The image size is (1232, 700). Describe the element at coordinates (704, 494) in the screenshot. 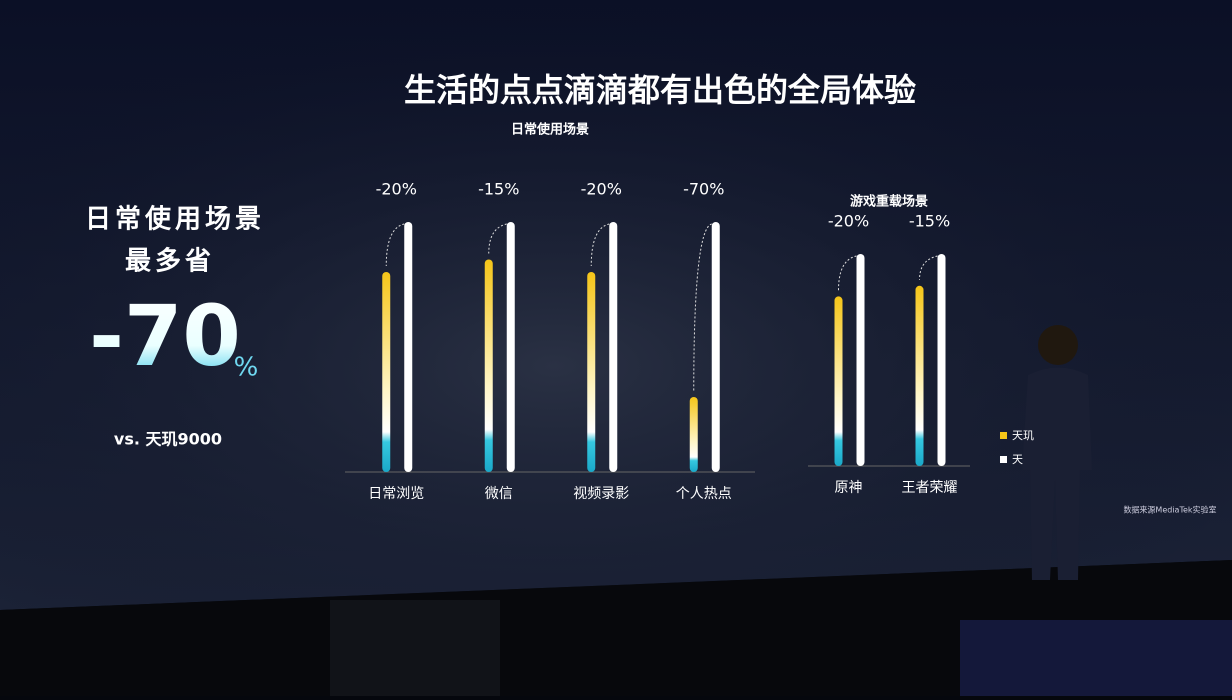

I see `x-tick-label: 个人热点` at that location.